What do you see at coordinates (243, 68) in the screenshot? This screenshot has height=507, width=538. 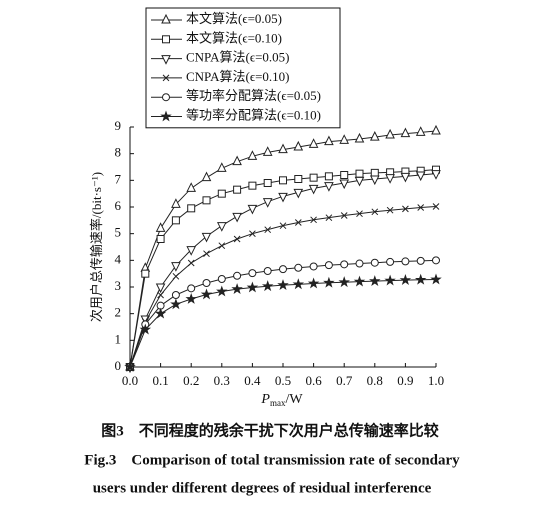 I see `legend-box` at bounding box center [243, 68].